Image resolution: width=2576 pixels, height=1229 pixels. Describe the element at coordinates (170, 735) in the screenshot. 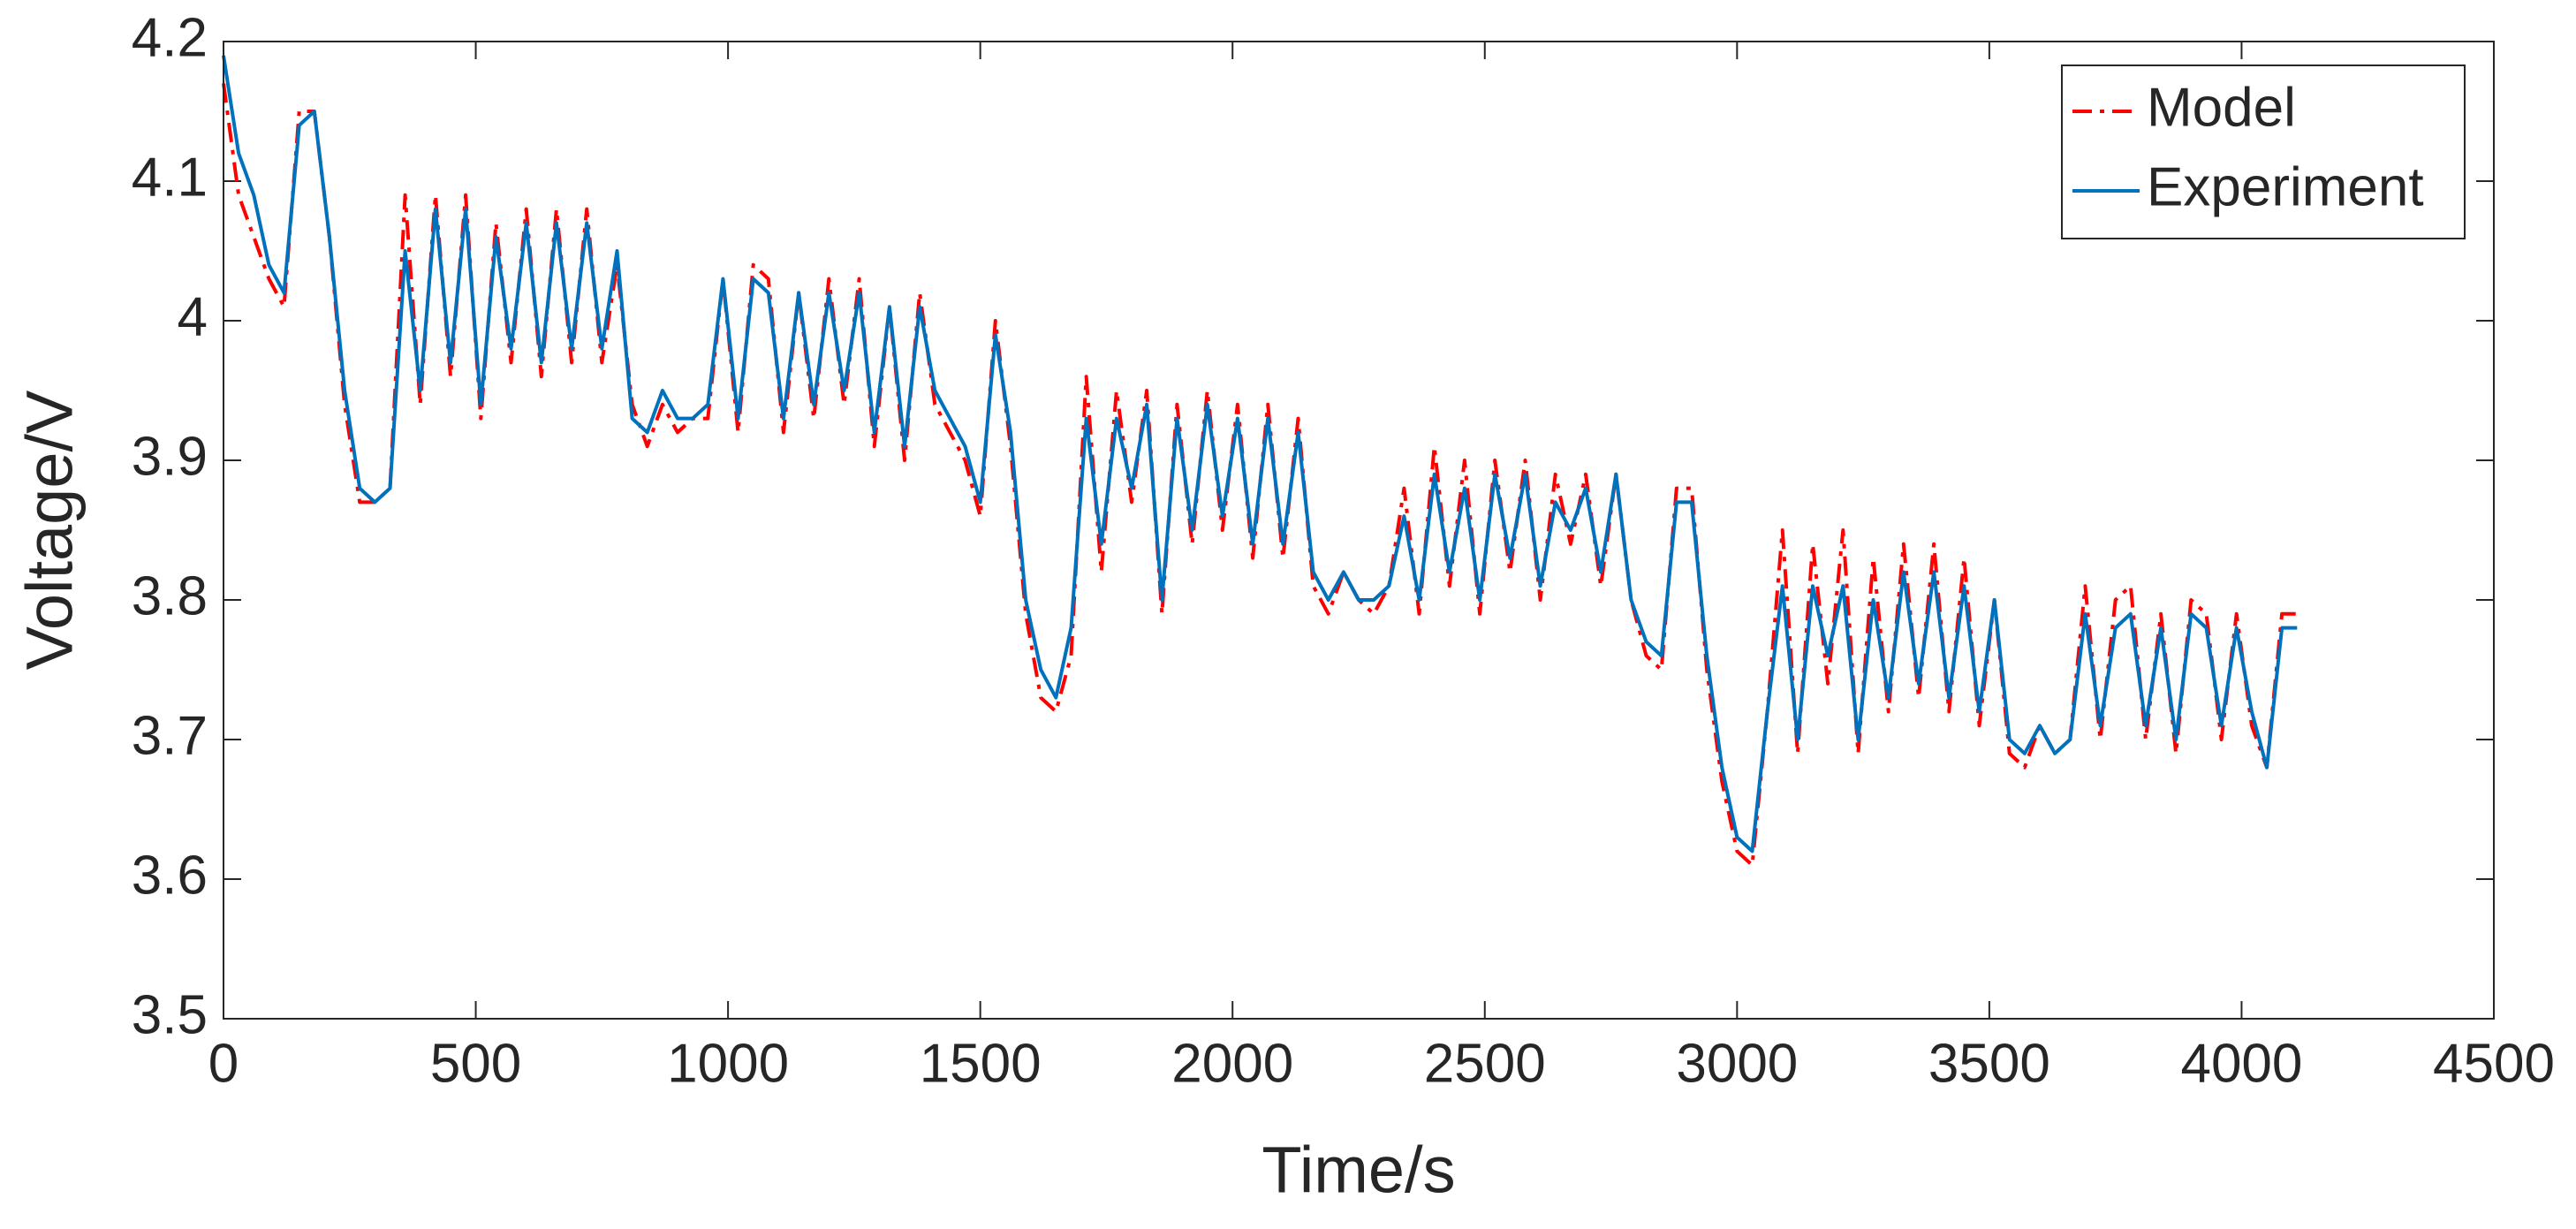

I see `y-tick-label: 3.7` at that location.